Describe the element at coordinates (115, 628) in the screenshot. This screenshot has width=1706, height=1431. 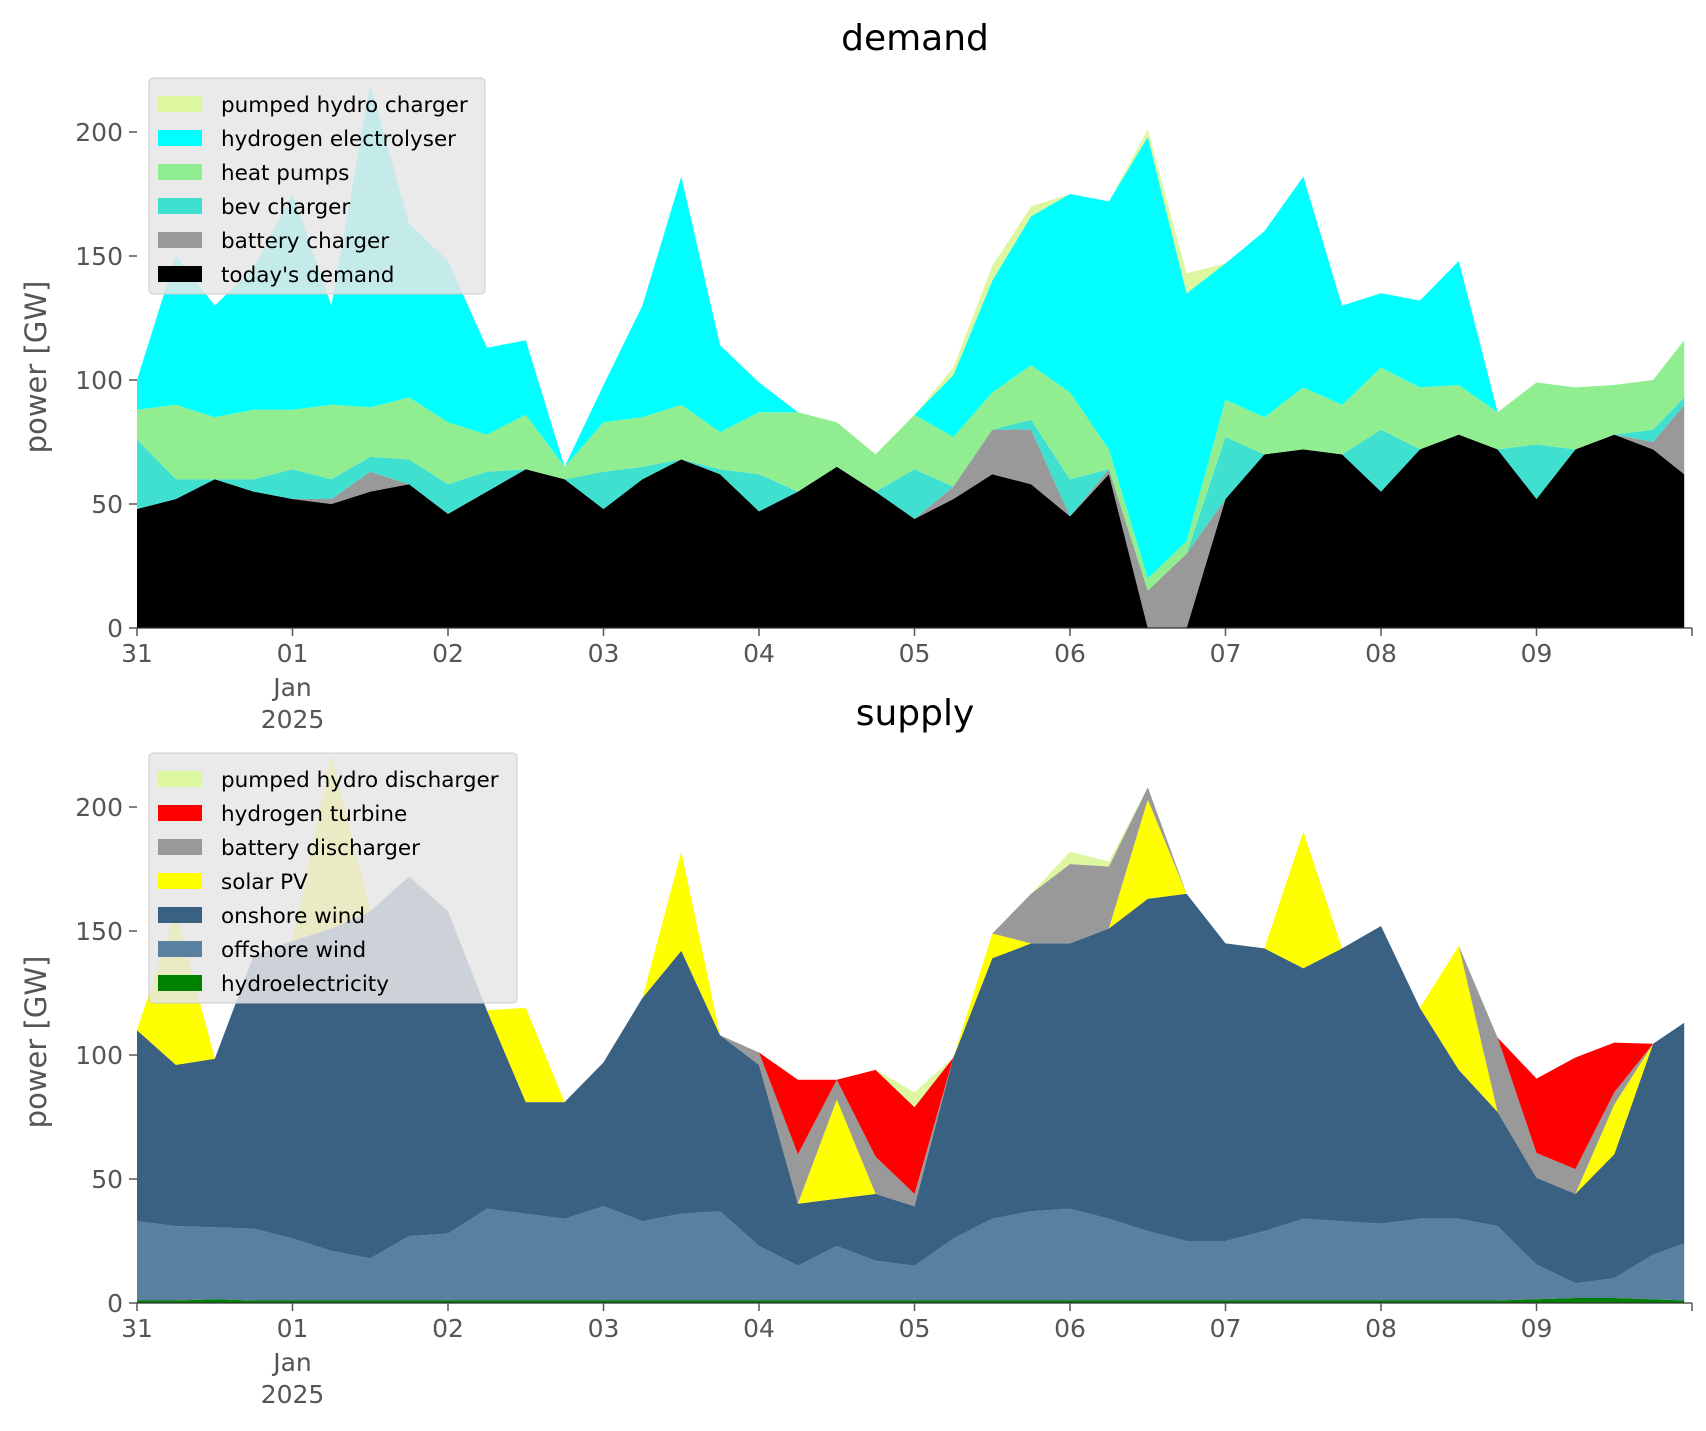
I see `demand-ytick-label: 0` at that location.